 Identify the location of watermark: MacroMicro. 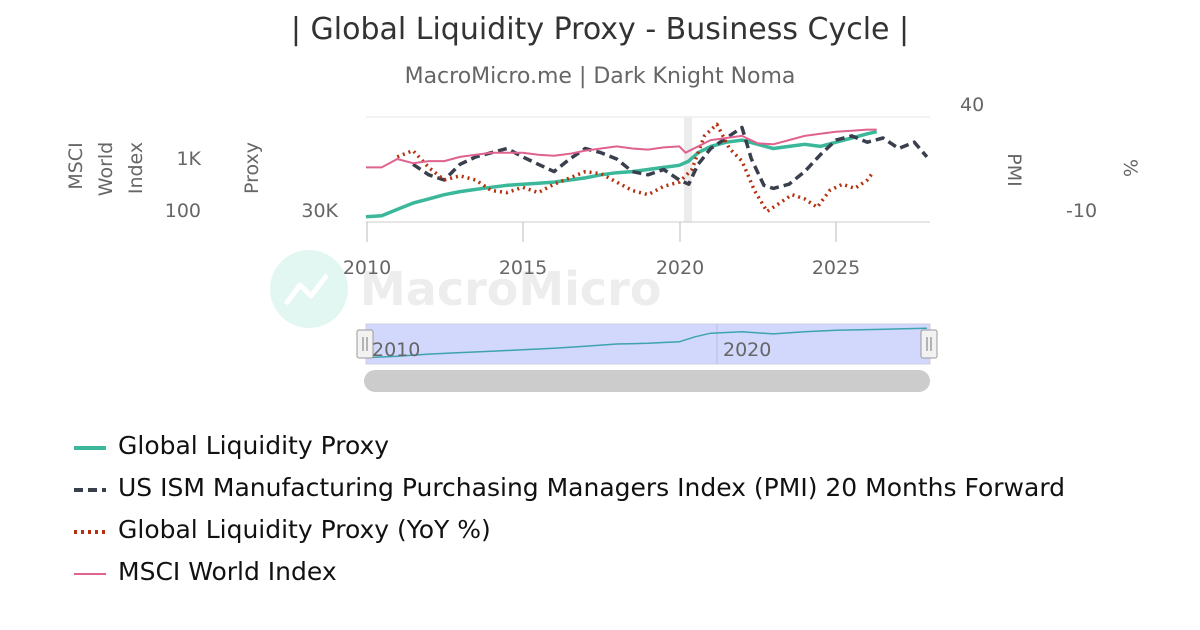
(465, 289).